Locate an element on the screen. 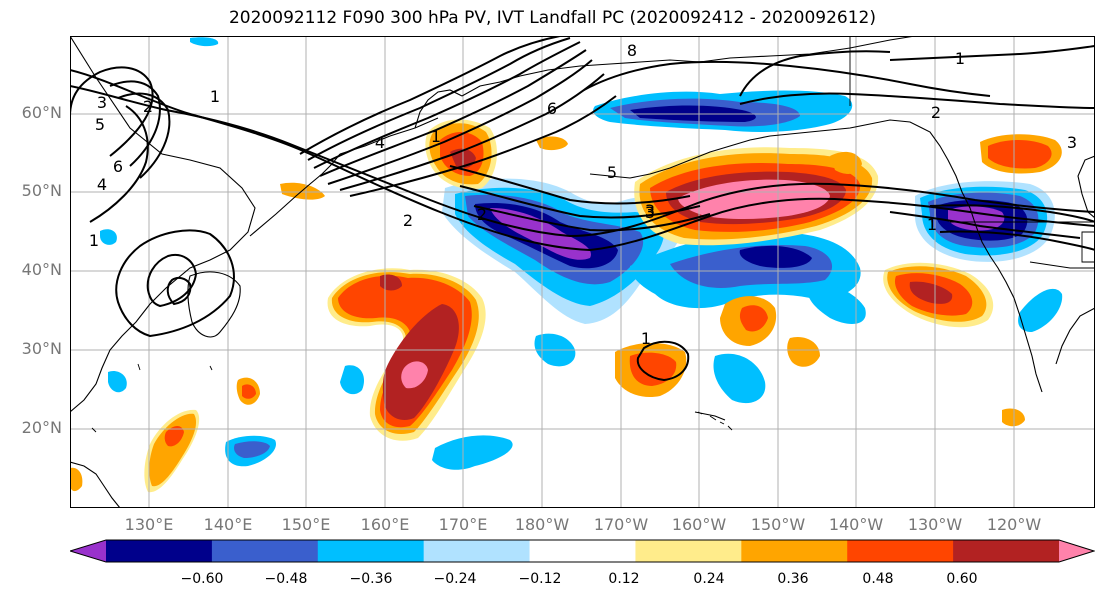 The width and height of the screenshot is (1105, 601). colorbar-tick-label: 0.12 is located at coordinates (624, 579).